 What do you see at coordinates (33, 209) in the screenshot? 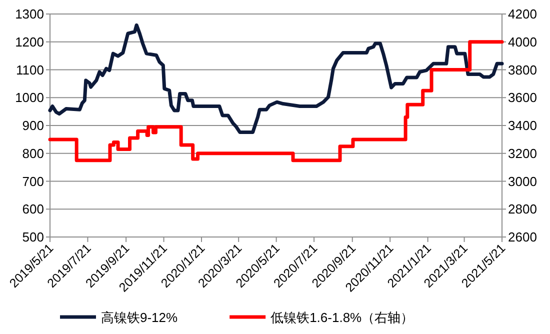
I see `y-tick-label: 600` at bounding box center [33, 209].